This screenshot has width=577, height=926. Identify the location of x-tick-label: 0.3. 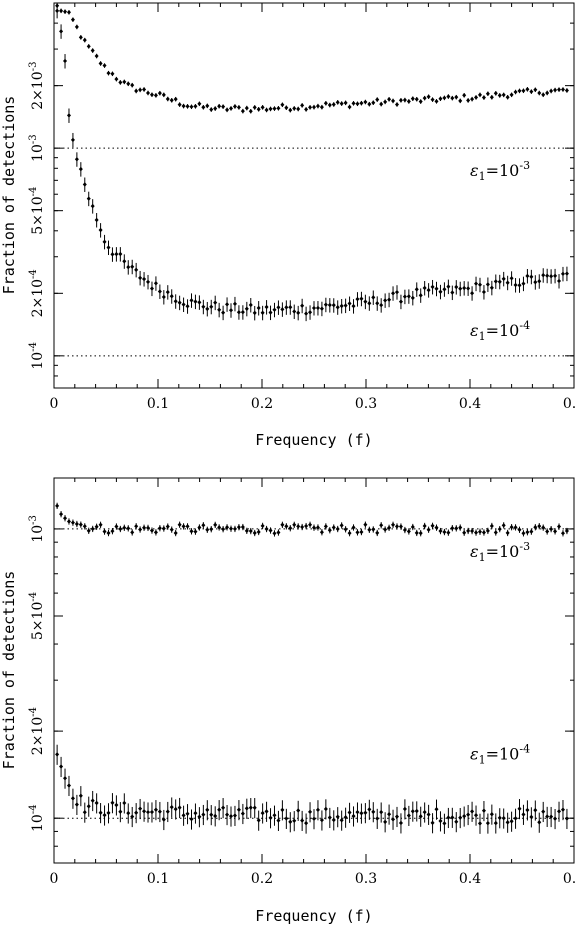
(366, 404).